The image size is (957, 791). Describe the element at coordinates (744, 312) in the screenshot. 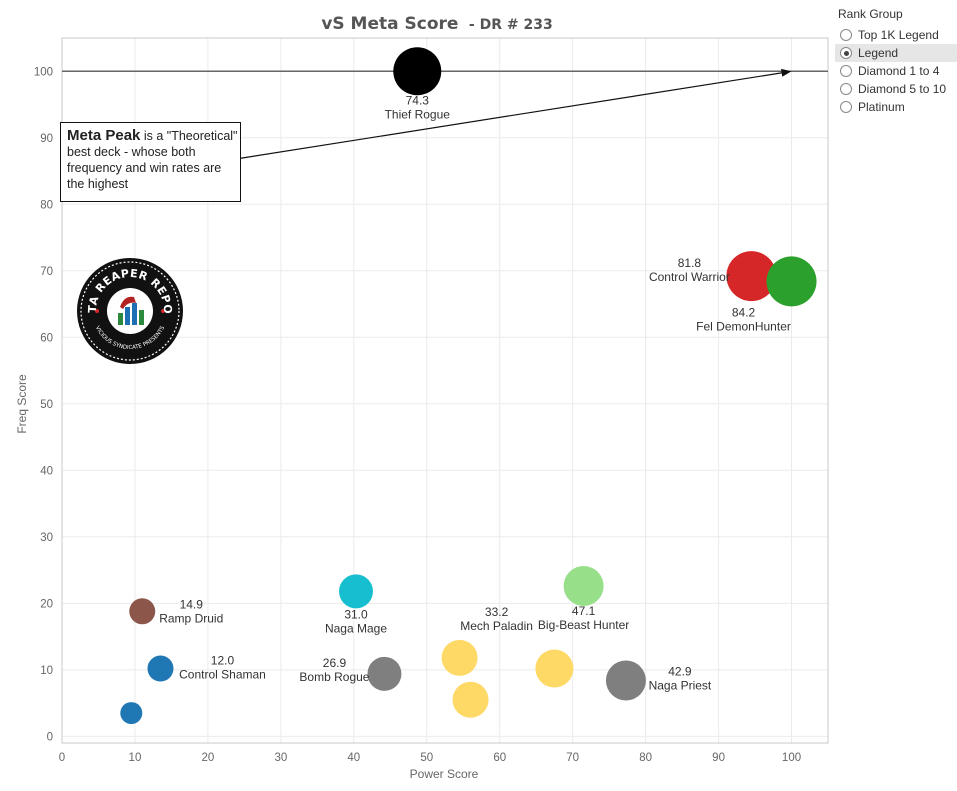

I see `point-score-label: 84.2` at that location.